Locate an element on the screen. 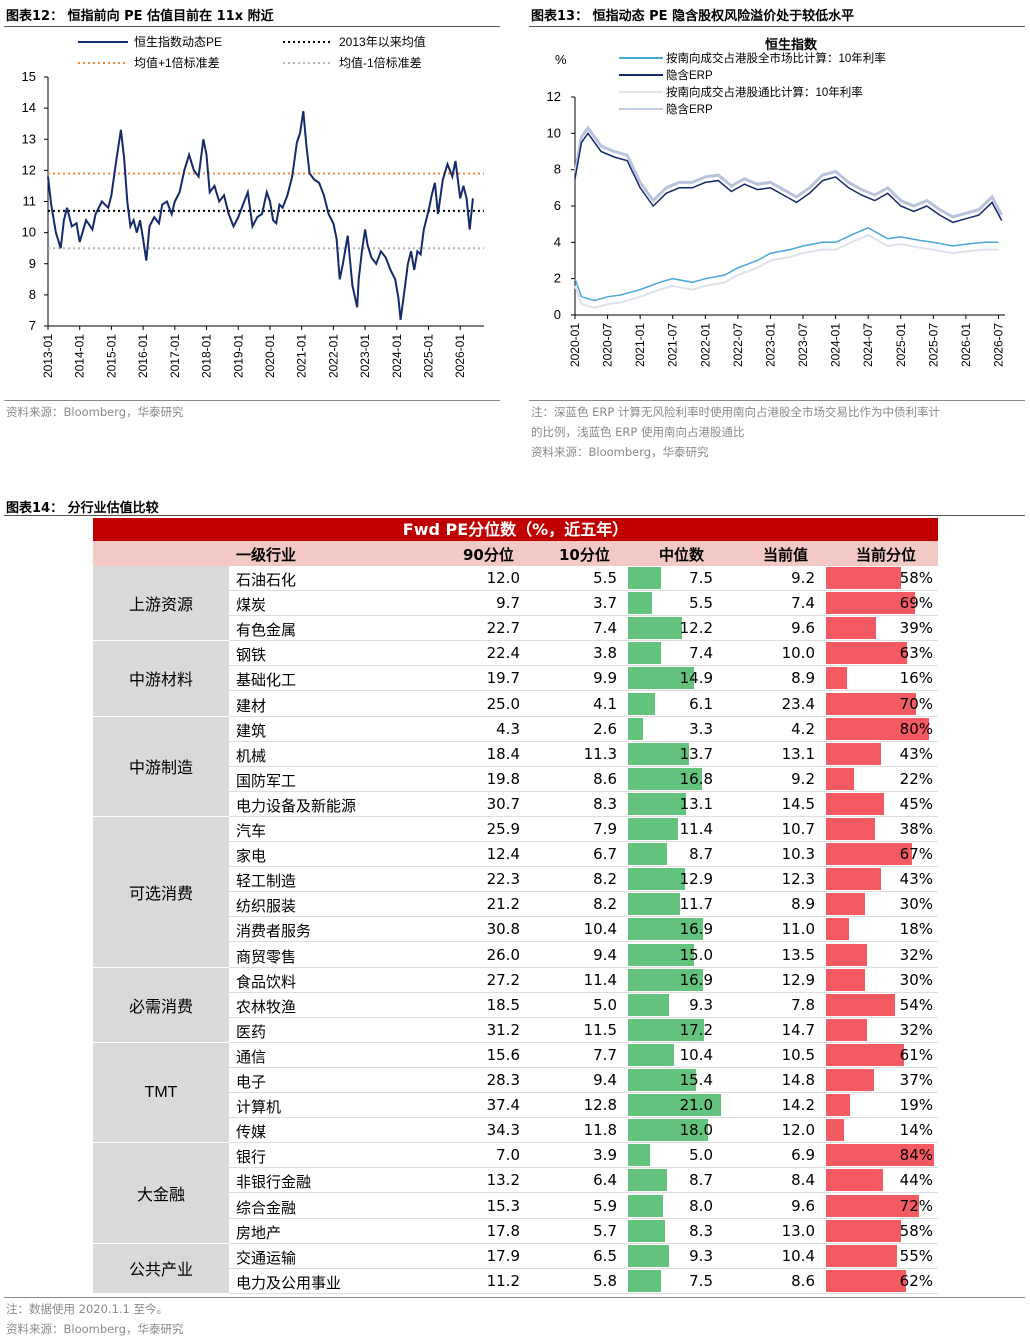 The image size is (1030, 1342). fig12-x-tick-label: 2023-01 is located at coordinates (365, 356).